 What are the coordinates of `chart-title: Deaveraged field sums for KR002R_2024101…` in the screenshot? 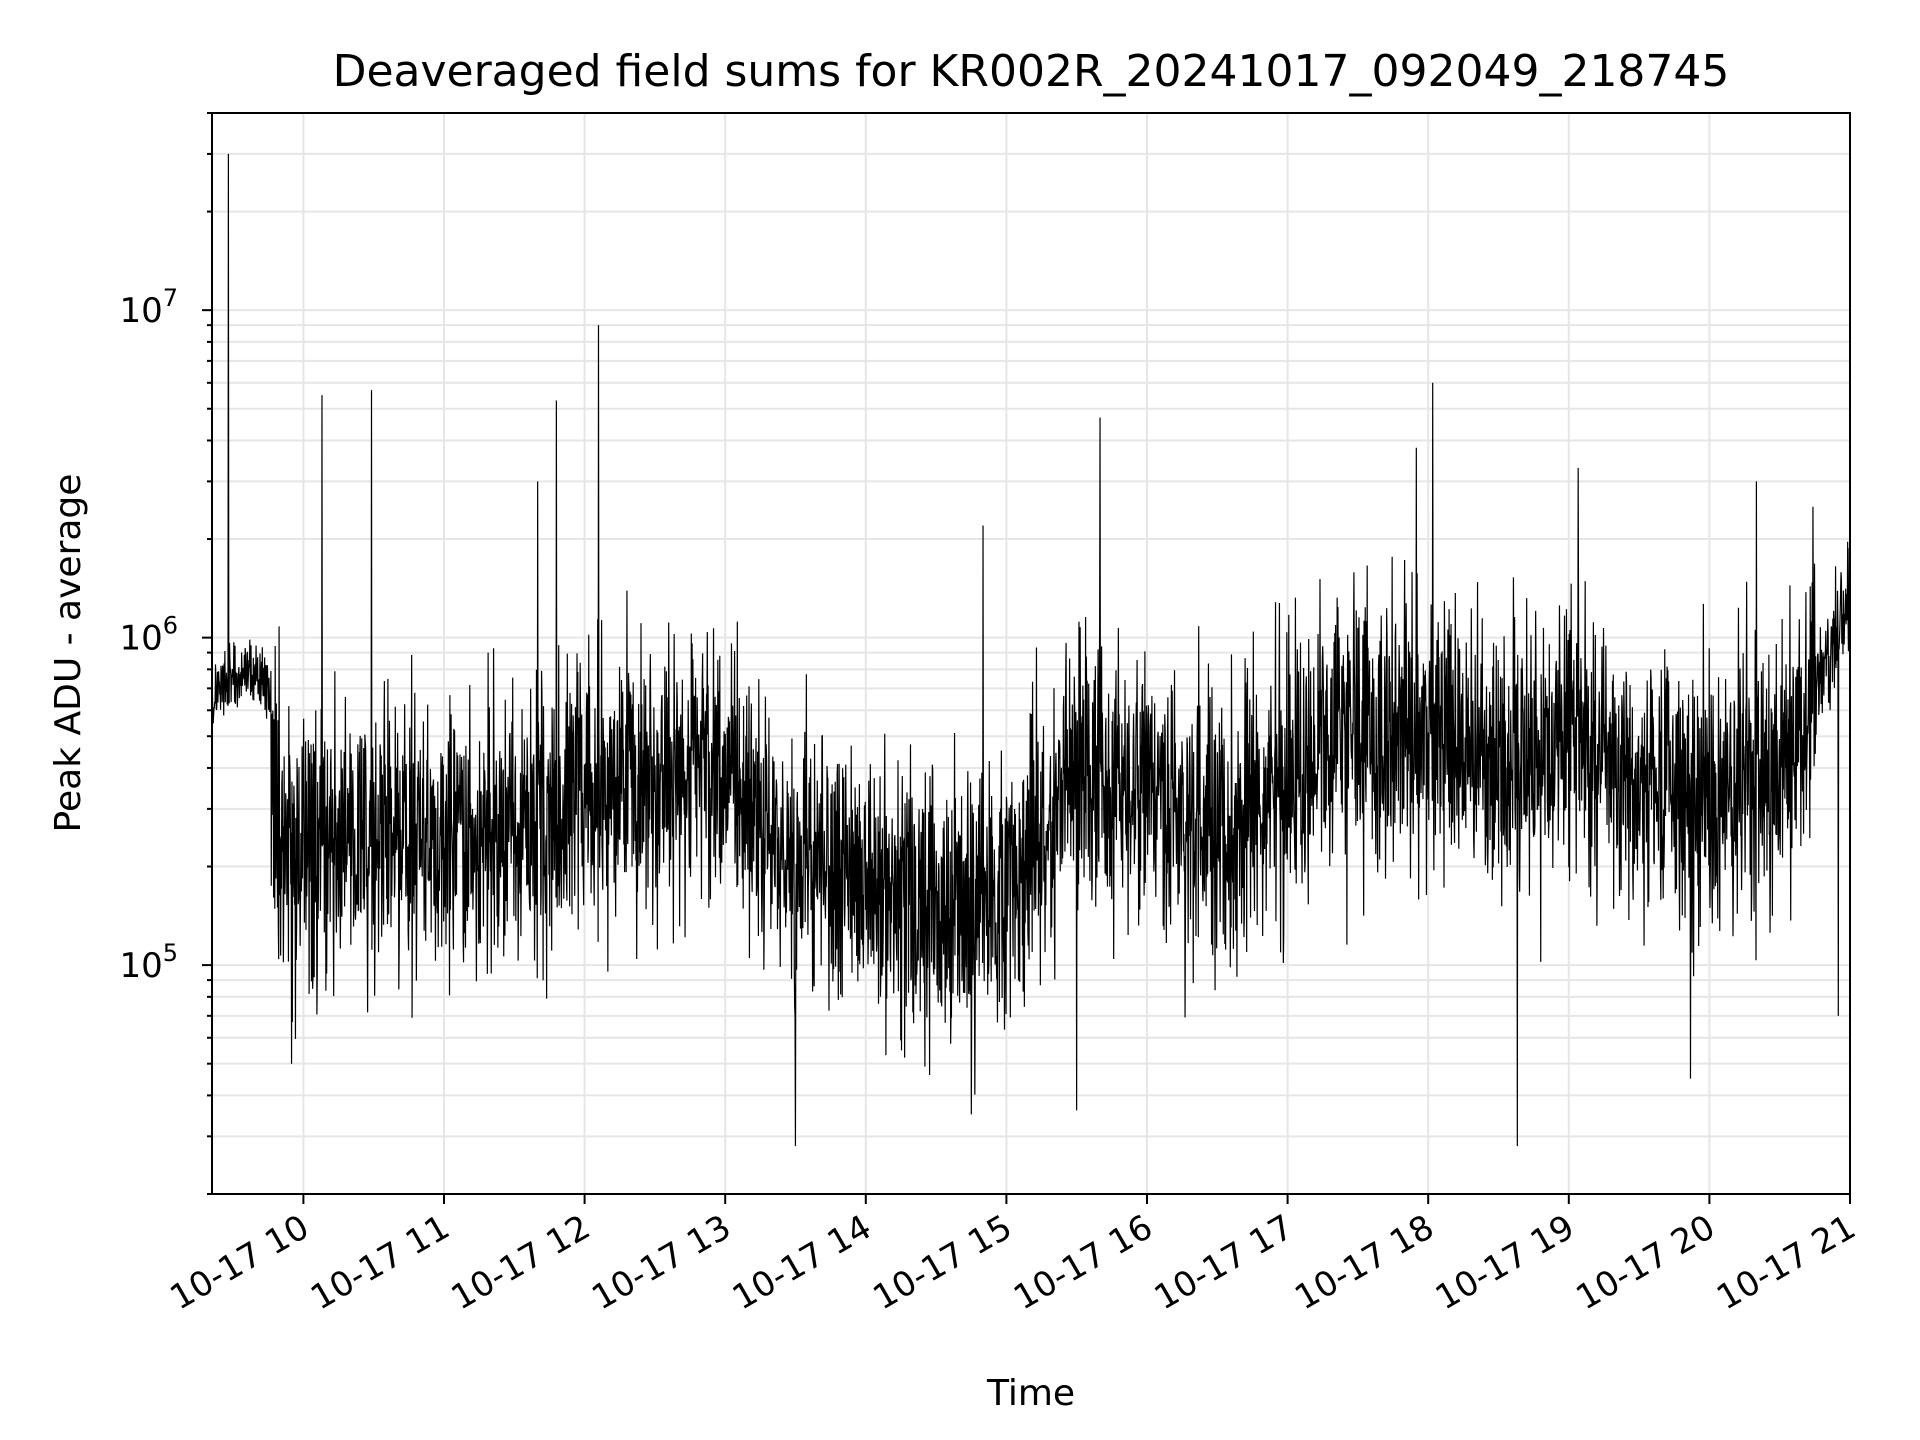 It's located at (1031, 71).